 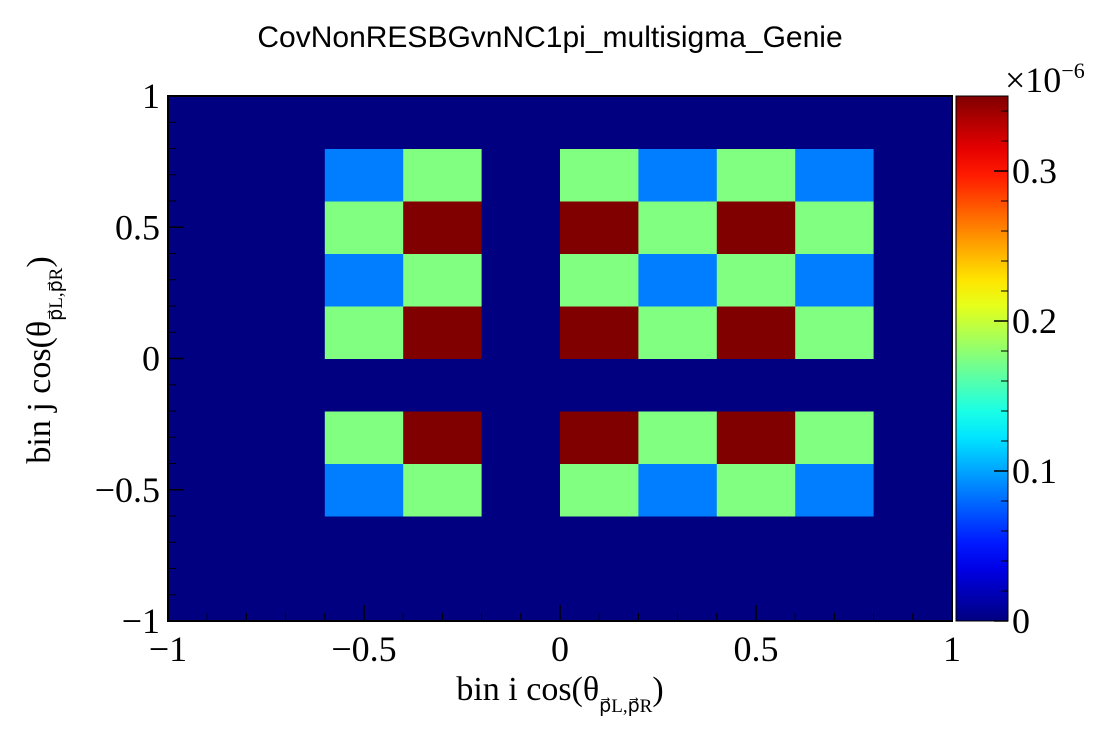 What do you see at coordinates (363, 649) in the screenshot?
I see `x-tick-label: −0.5` at bounding box center [363, 649].